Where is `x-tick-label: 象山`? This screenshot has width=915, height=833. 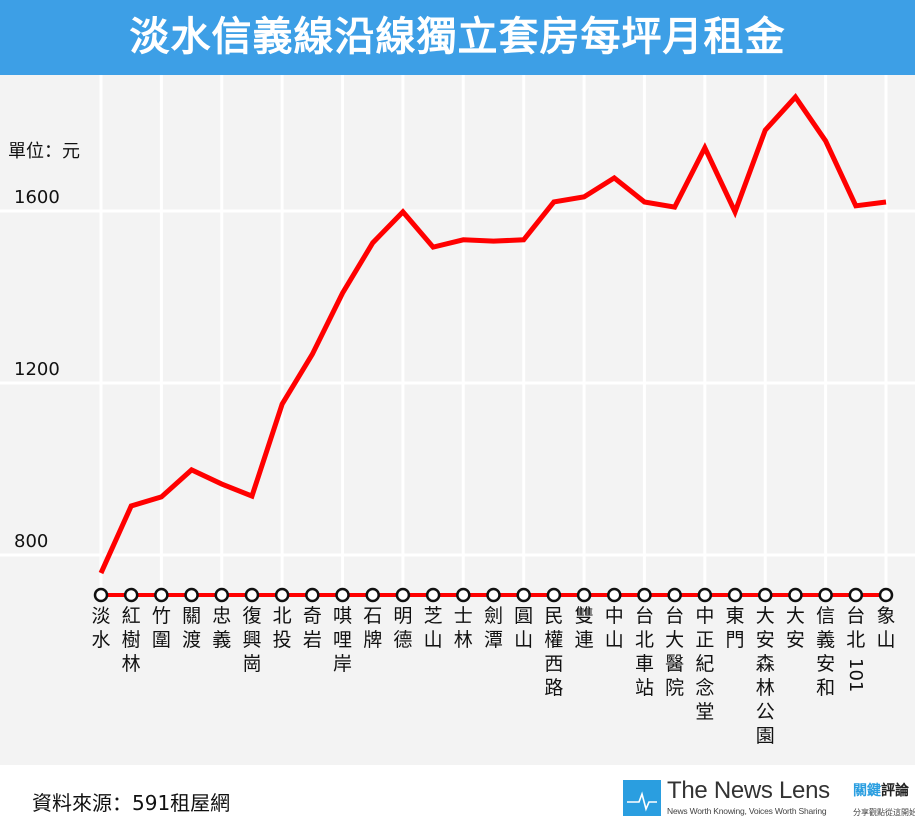 x-tick-label: 象山 is located at coordinates (885, 628).